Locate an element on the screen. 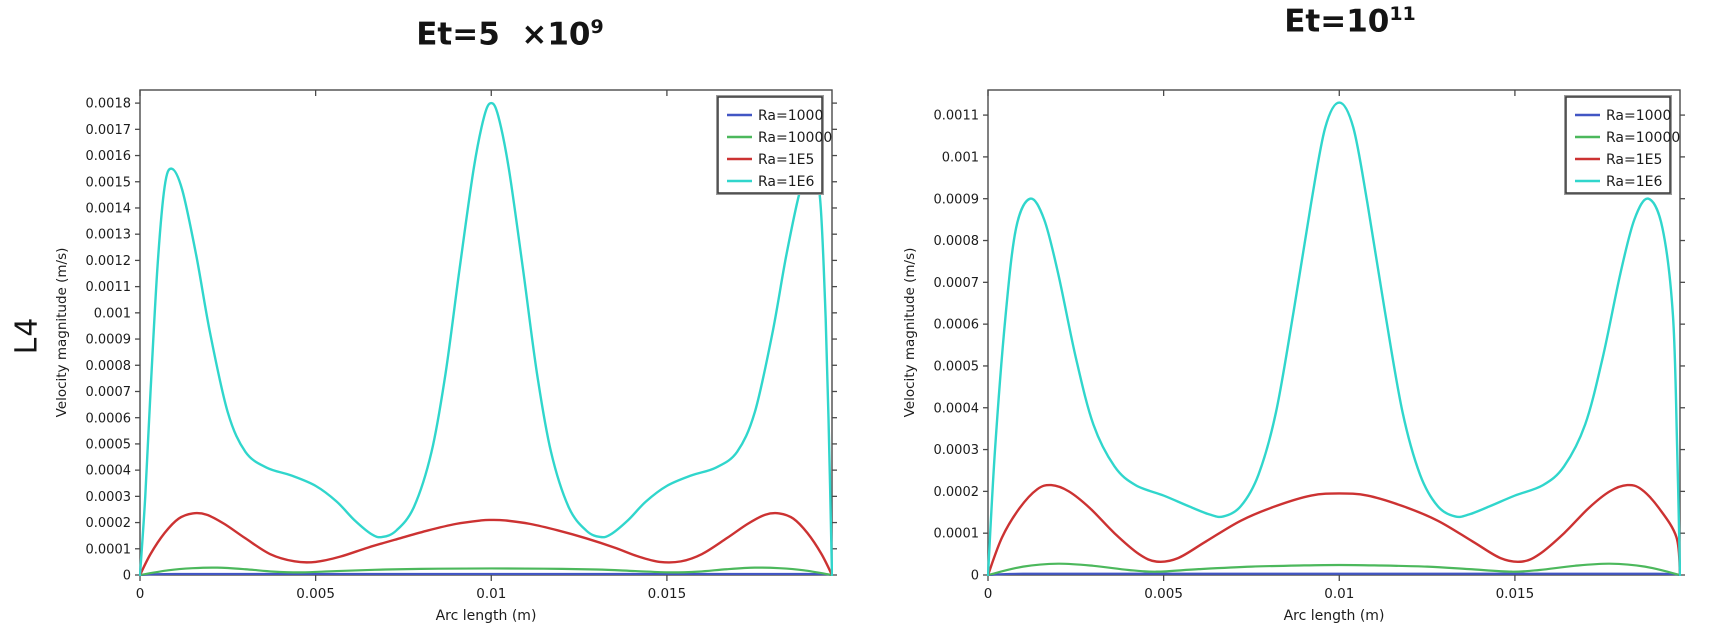 The image size is (1735, 633). title-exponent: 11 is located at coordinates (1402, 14).